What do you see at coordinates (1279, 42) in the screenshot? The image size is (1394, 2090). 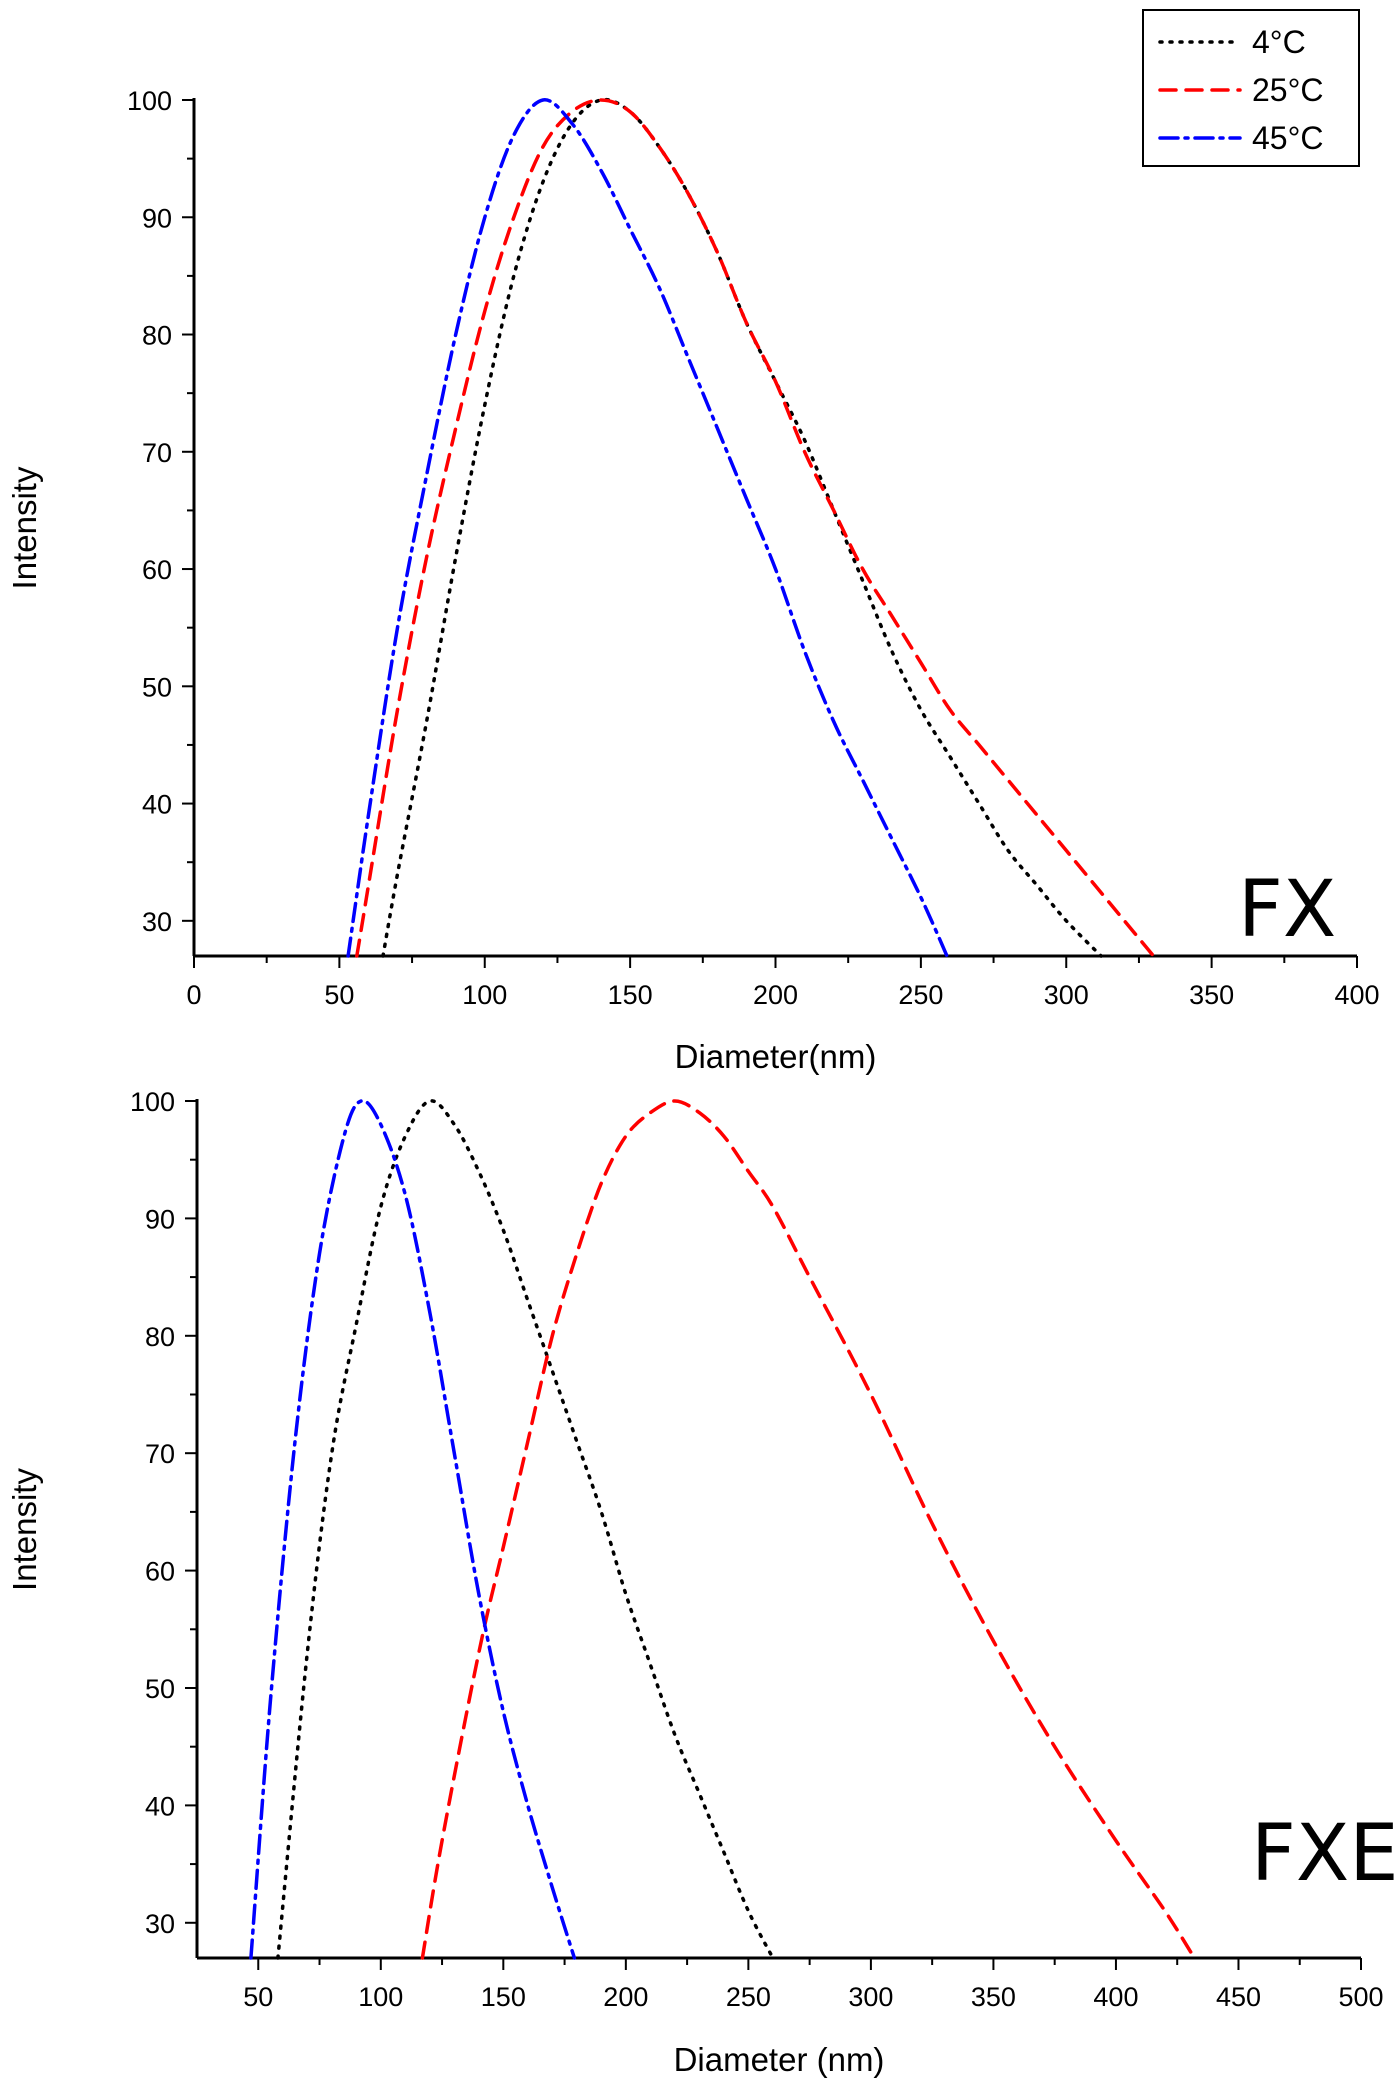 I see `legend-label-4-c: 4°C` at bounding box center [1279, 42].